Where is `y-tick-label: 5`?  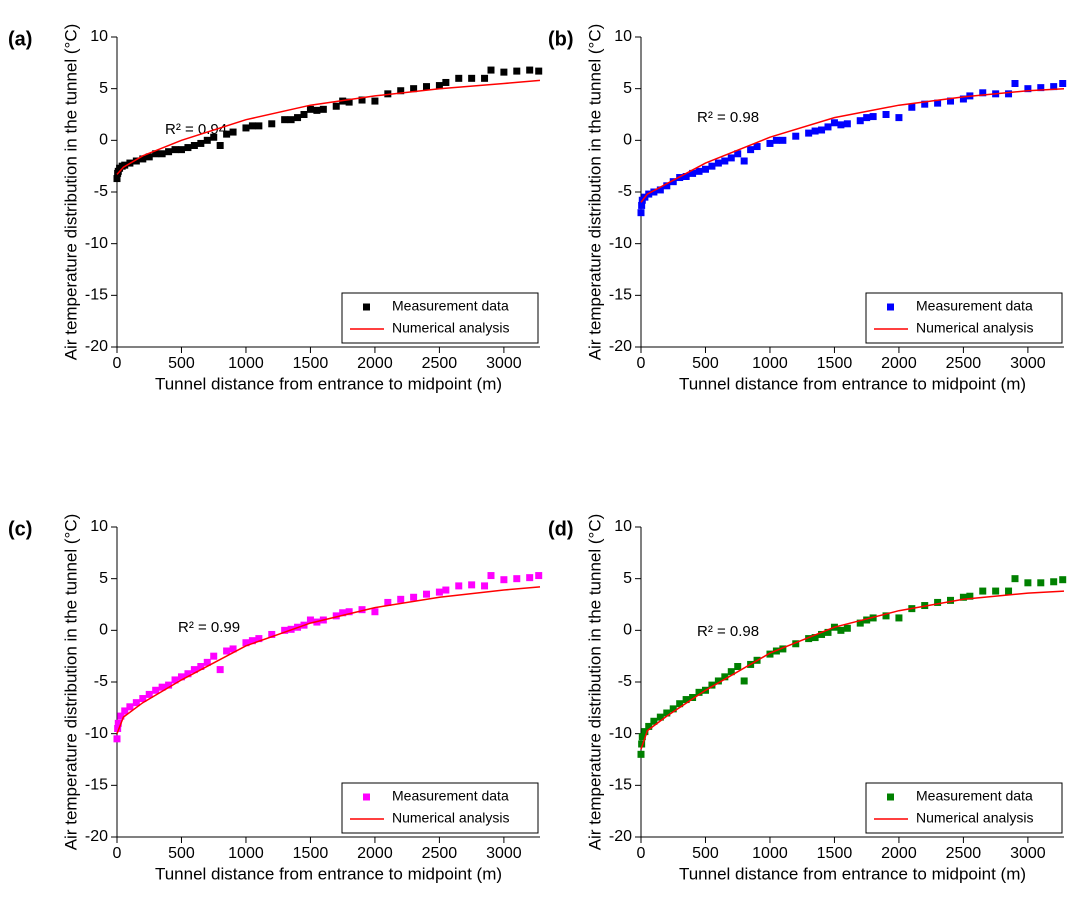
y-tick-label: 5 is located at coordinates (103, 578).